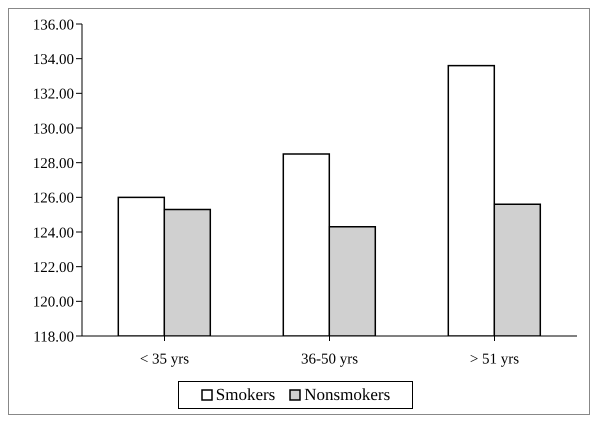 The height and width of the screenshot is (423, 598). I want to click on y-tick-label: 134.00, so click(53, 60).